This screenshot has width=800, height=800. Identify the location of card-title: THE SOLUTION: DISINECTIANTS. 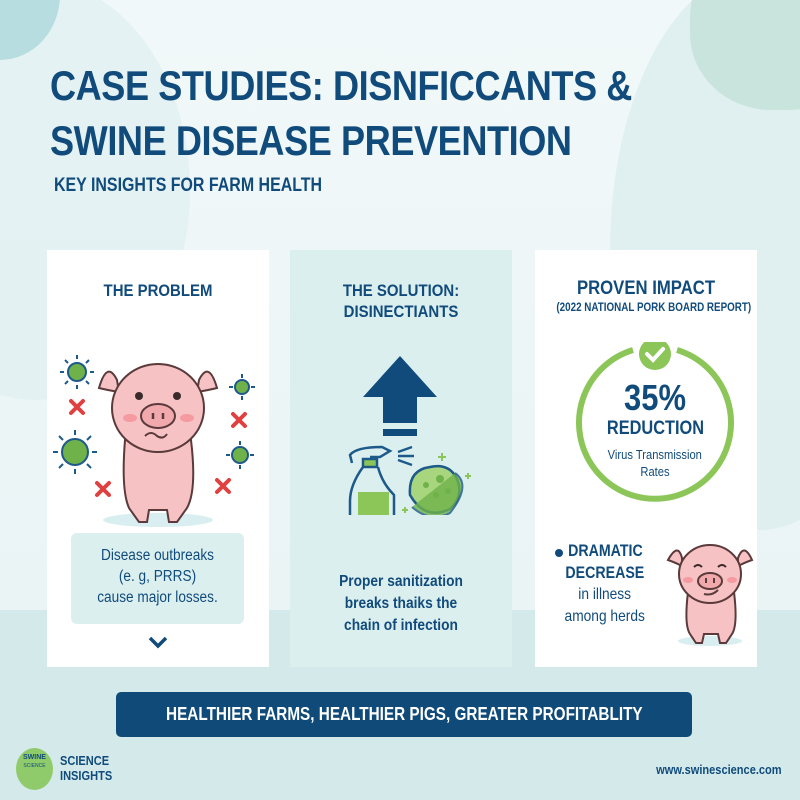
(401, 301).